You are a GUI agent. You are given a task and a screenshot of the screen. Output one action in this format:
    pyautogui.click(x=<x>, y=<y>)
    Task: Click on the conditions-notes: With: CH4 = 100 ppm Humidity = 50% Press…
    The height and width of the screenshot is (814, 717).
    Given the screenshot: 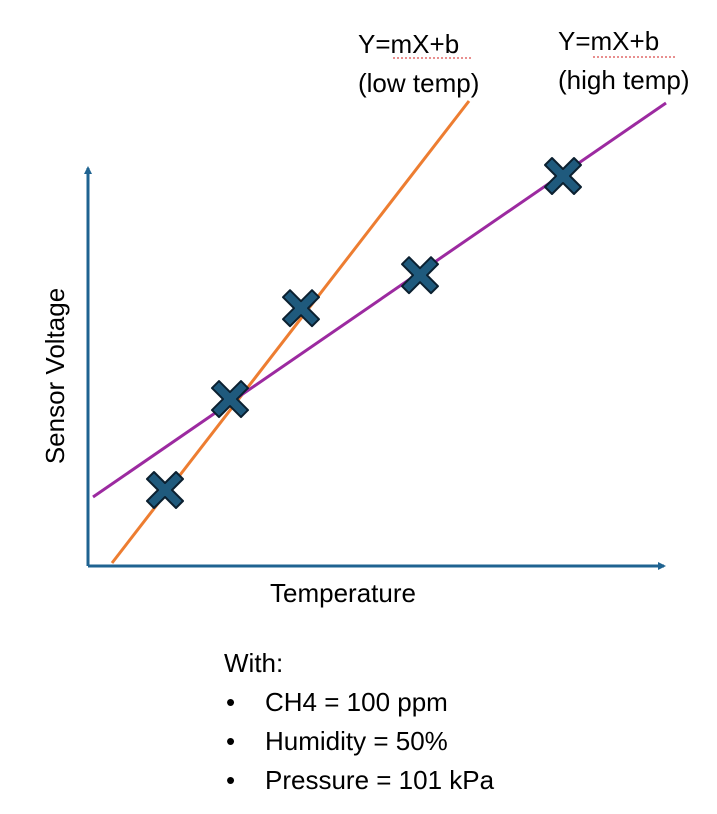 What is the action you would take?
    pyautogui.click(x=359, y=722)
    